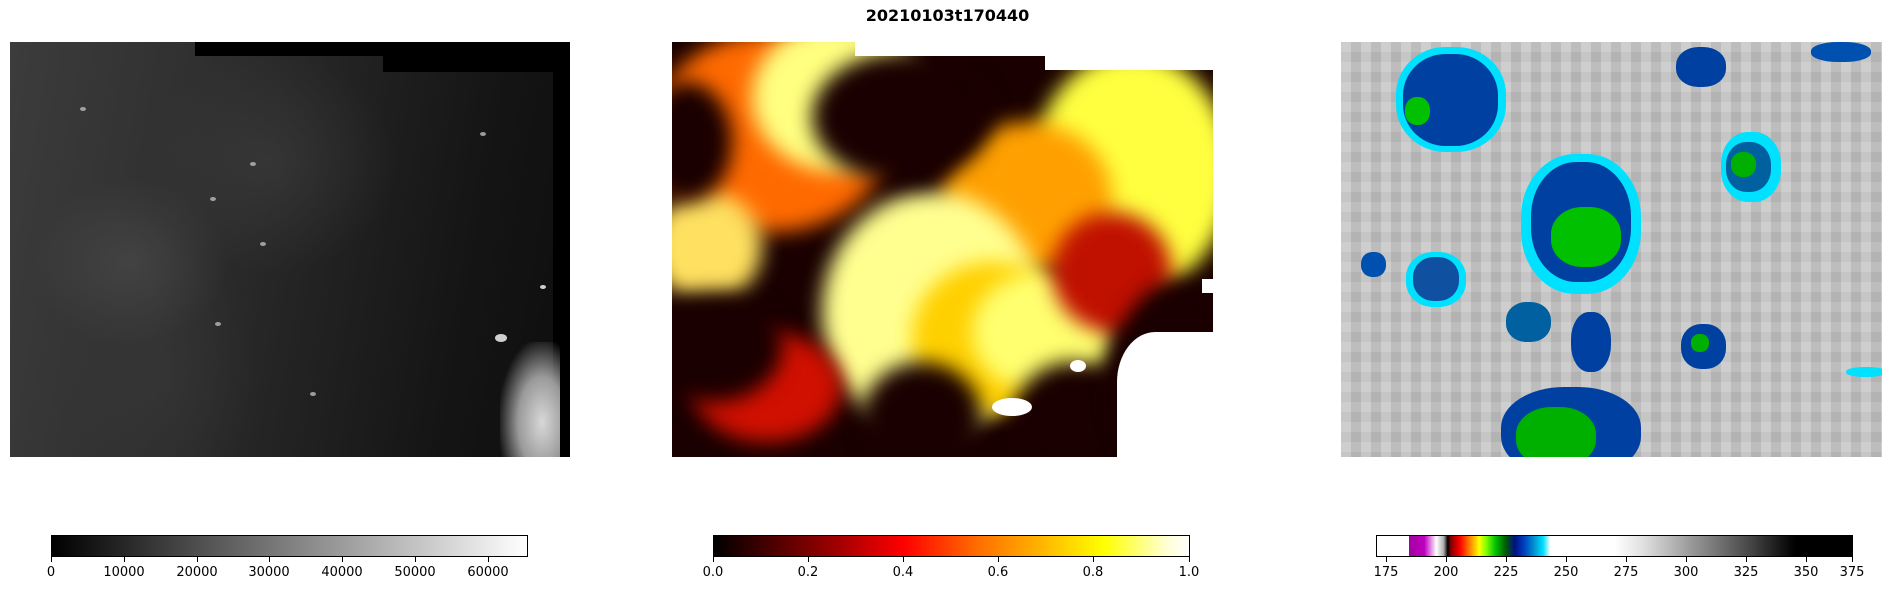 The width and height of the screenshot is (1895, 592). I want to click on colorbar-hot, so click(951, 546).